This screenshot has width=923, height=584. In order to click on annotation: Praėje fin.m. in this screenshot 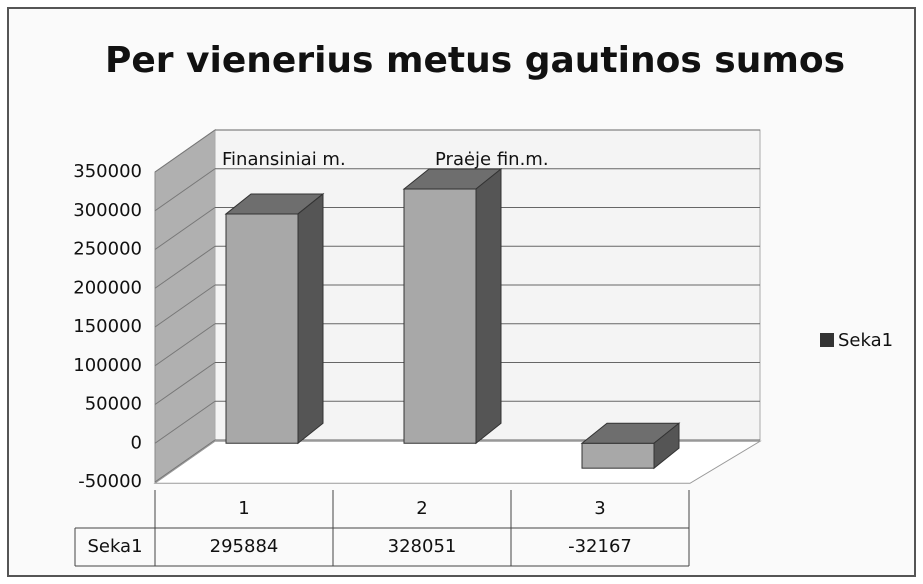, I will do `click(492, 159)`.